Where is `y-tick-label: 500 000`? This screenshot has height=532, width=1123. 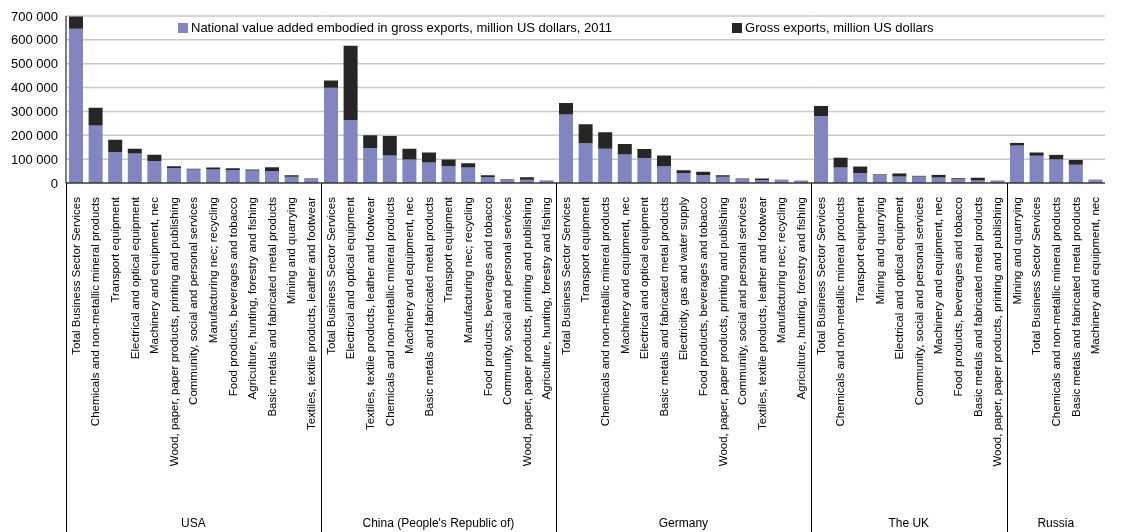 y-tick-label: 500 000 is located at coordinates (34, 64).